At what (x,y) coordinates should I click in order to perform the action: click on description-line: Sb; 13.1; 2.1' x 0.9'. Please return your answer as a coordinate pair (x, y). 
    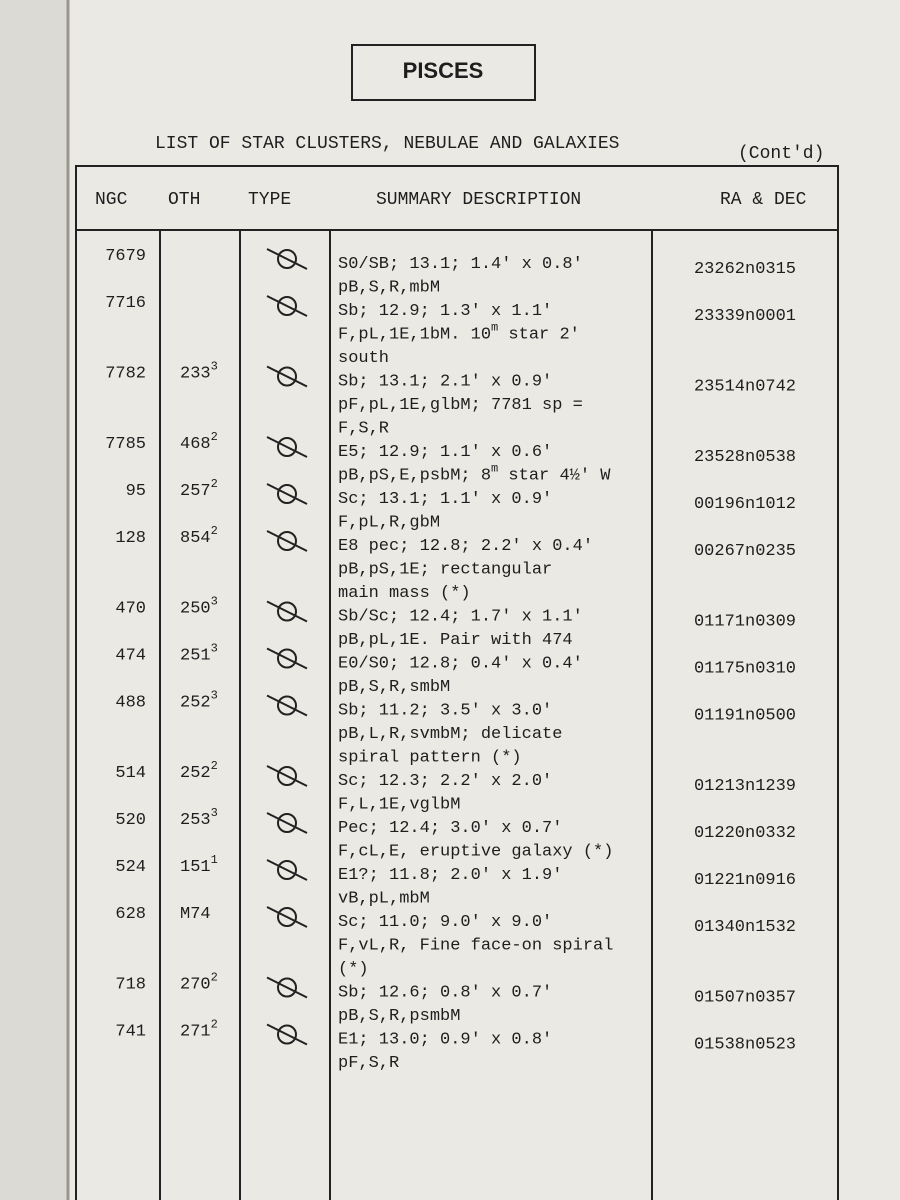
    Looking at the image, I should click on (445, 382).